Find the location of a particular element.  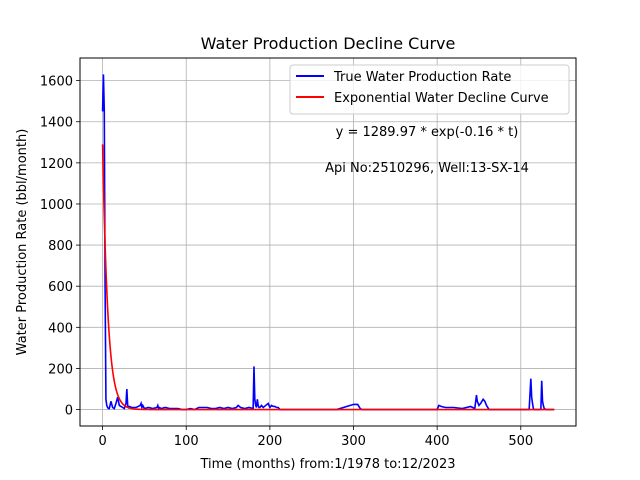

y-tick-label: 600 is located at coordinates (60, 287).